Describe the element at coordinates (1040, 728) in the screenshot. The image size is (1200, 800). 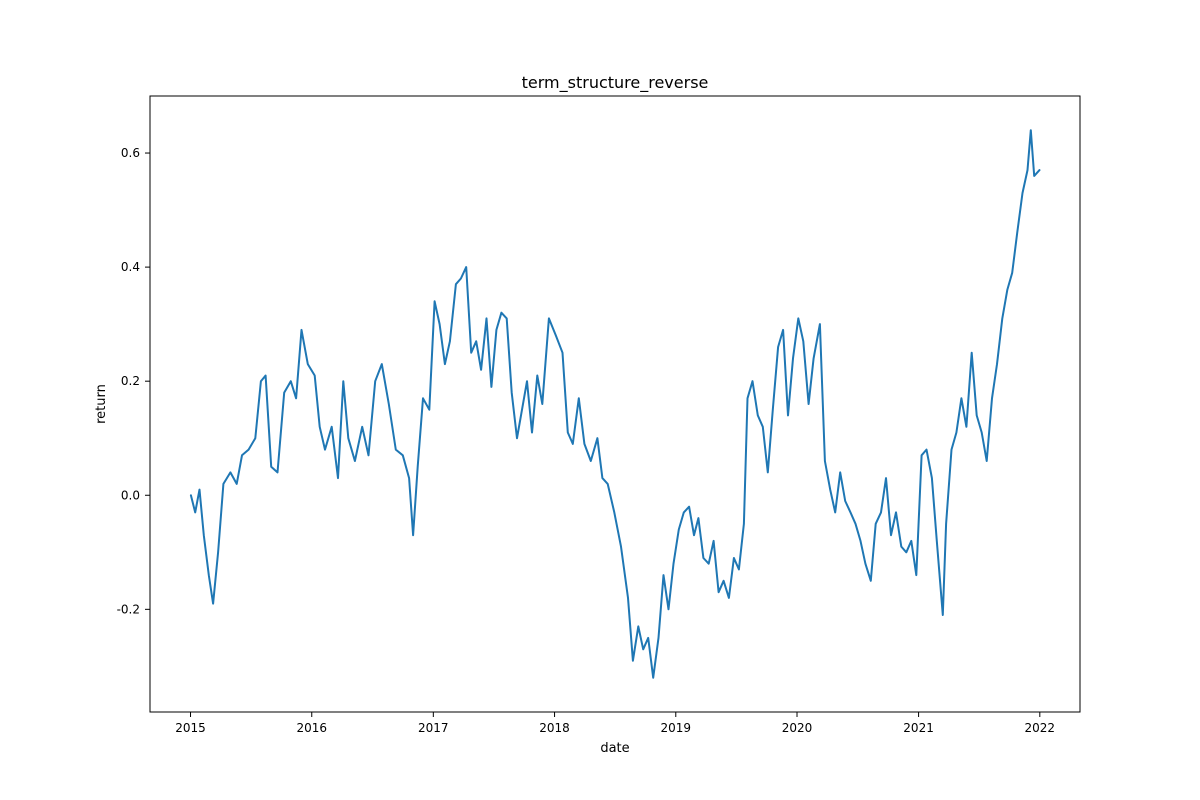
I see `x-tick-label: 2022` at that location.